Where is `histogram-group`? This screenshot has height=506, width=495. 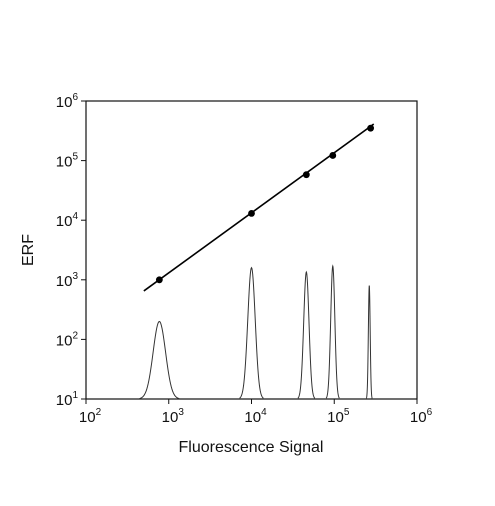 histogram-group is located at coordinates (256, 332).